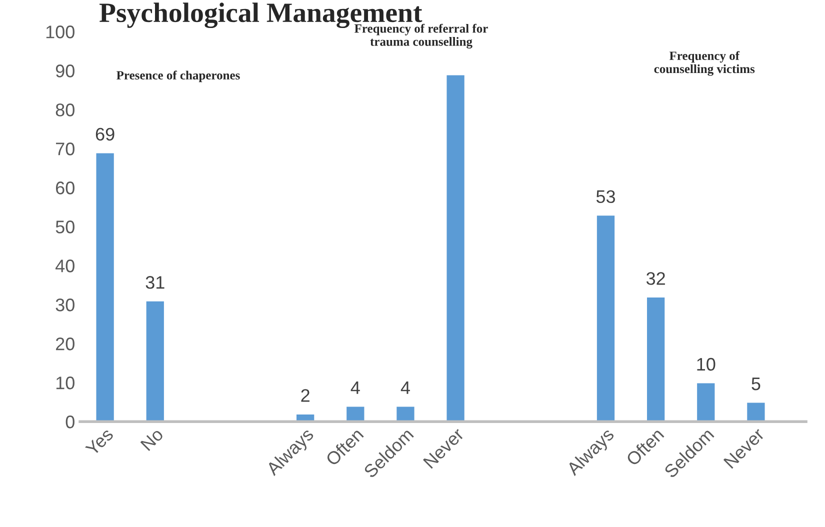  Describe the element at coordinates (65, 71) in the screenshot. I see `y-tick-label: 90` at that location.